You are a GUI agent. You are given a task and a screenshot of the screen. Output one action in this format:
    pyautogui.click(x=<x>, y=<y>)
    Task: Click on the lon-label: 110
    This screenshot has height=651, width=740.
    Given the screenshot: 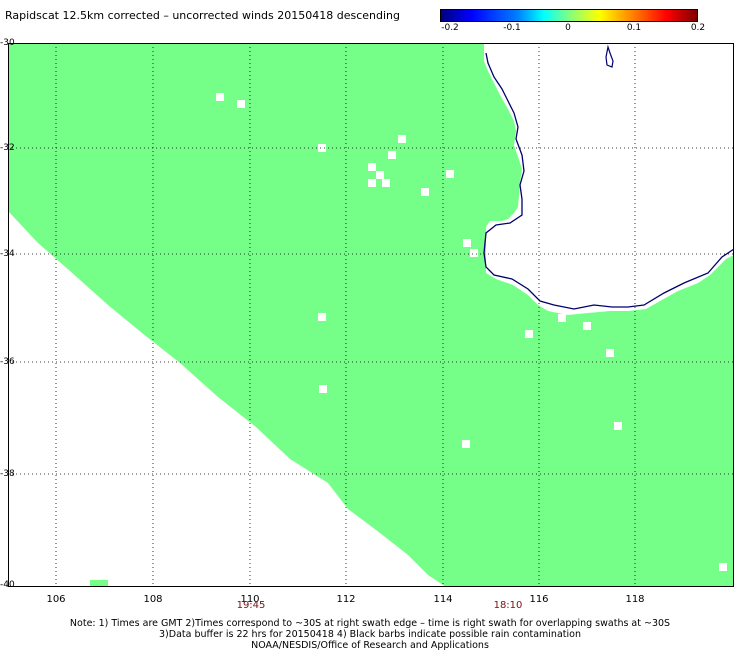 What is the action you would take?
    pyautogui.click(x=250, y=599)
    